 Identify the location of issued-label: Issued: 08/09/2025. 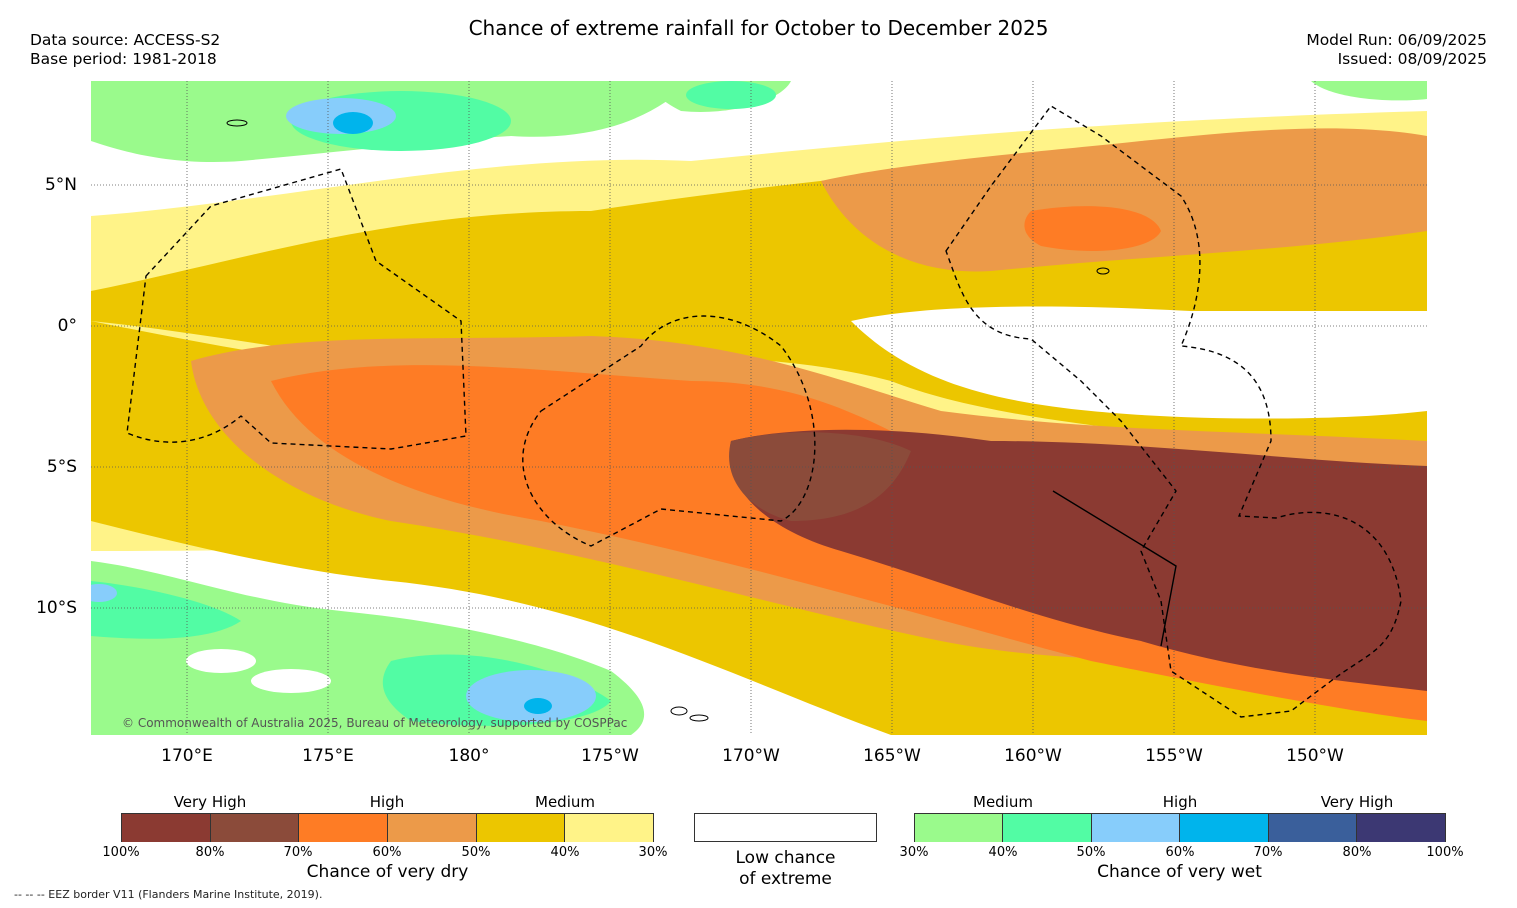
(1412, 59).